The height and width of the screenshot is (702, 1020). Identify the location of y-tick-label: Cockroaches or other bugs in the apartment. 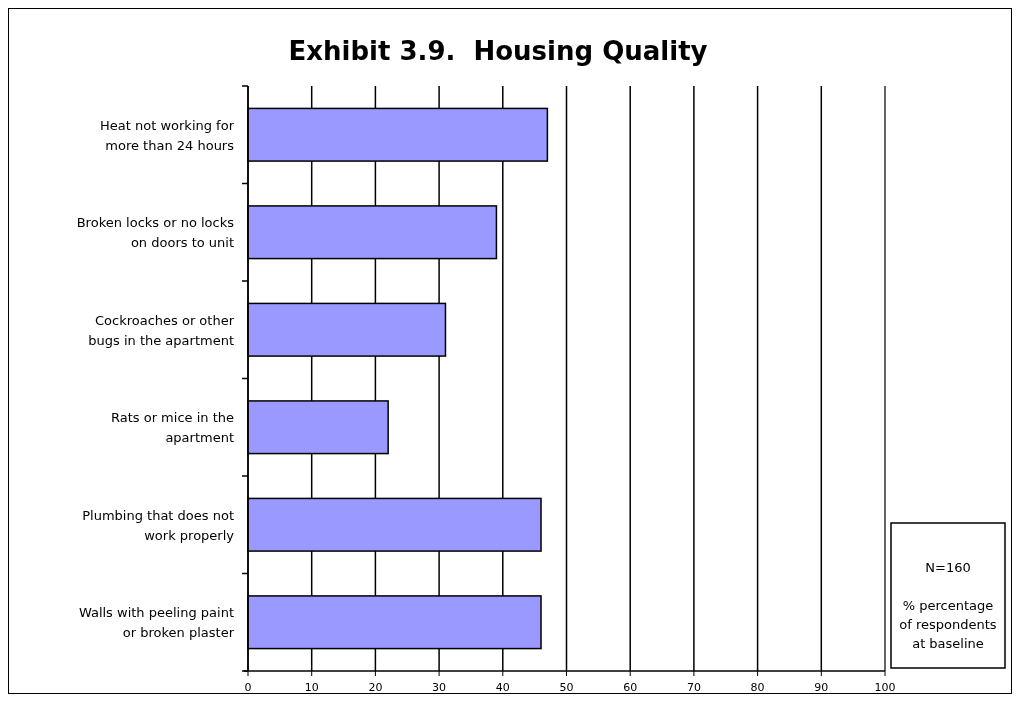
(161, 330).